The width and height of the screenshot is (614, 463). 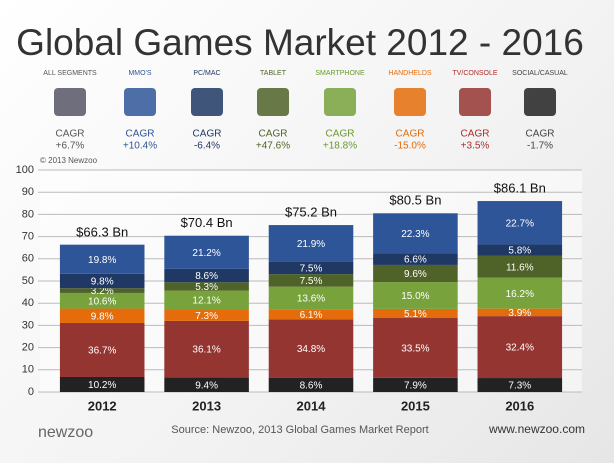 I want to click on value-label: 8.6%, so click(x=206, y=276).